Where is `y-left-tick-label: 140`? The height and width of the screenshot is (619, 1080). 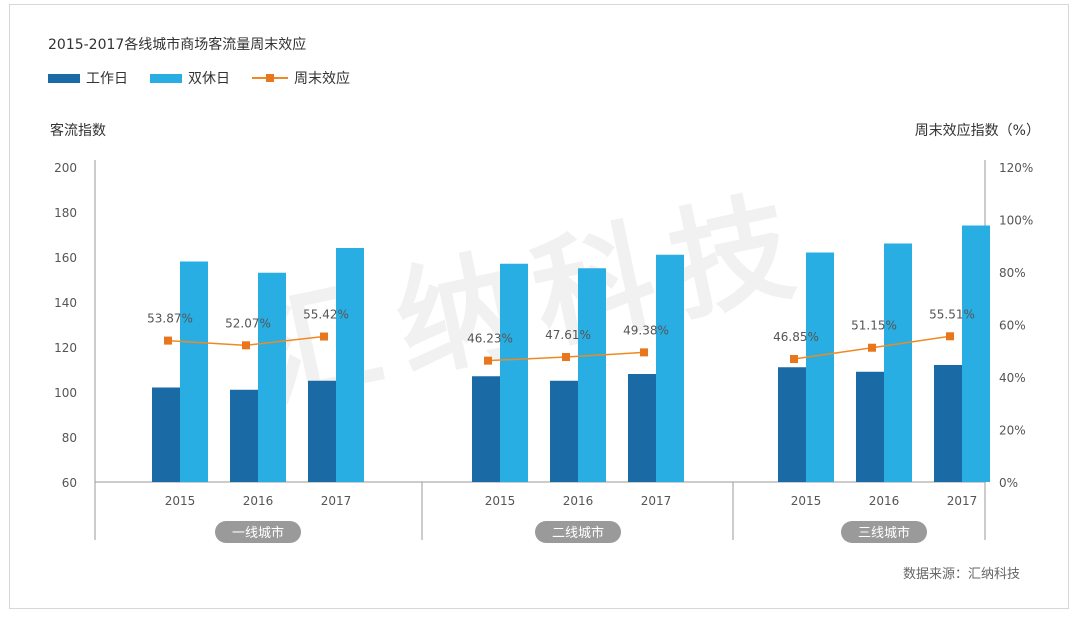
y-left-tick-label: 140 is located at coordinates (65, 303).